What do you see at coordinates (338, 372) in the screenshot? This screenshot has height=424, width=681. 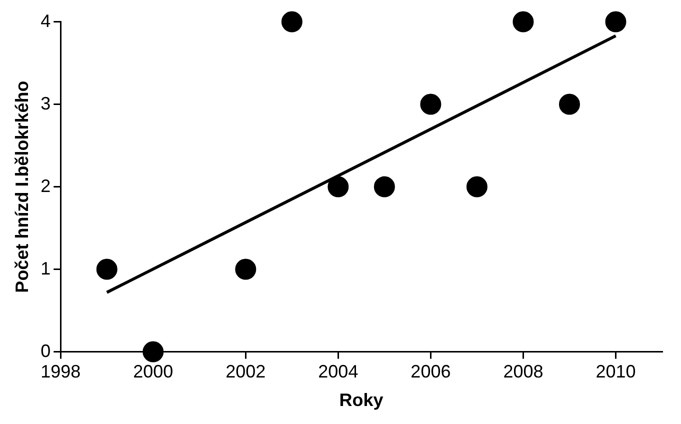 I see `x-tick-label: 2004` at bounding box center [338, 372].